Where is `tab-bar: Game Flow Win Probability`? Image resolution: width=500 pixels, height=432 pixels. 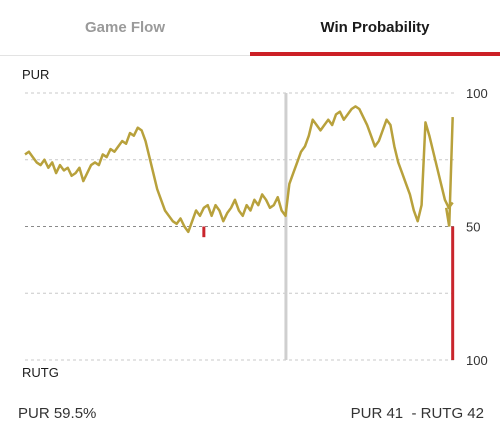
tab-bar: Game Flow Win Probability is located at coordinates (250, 28).